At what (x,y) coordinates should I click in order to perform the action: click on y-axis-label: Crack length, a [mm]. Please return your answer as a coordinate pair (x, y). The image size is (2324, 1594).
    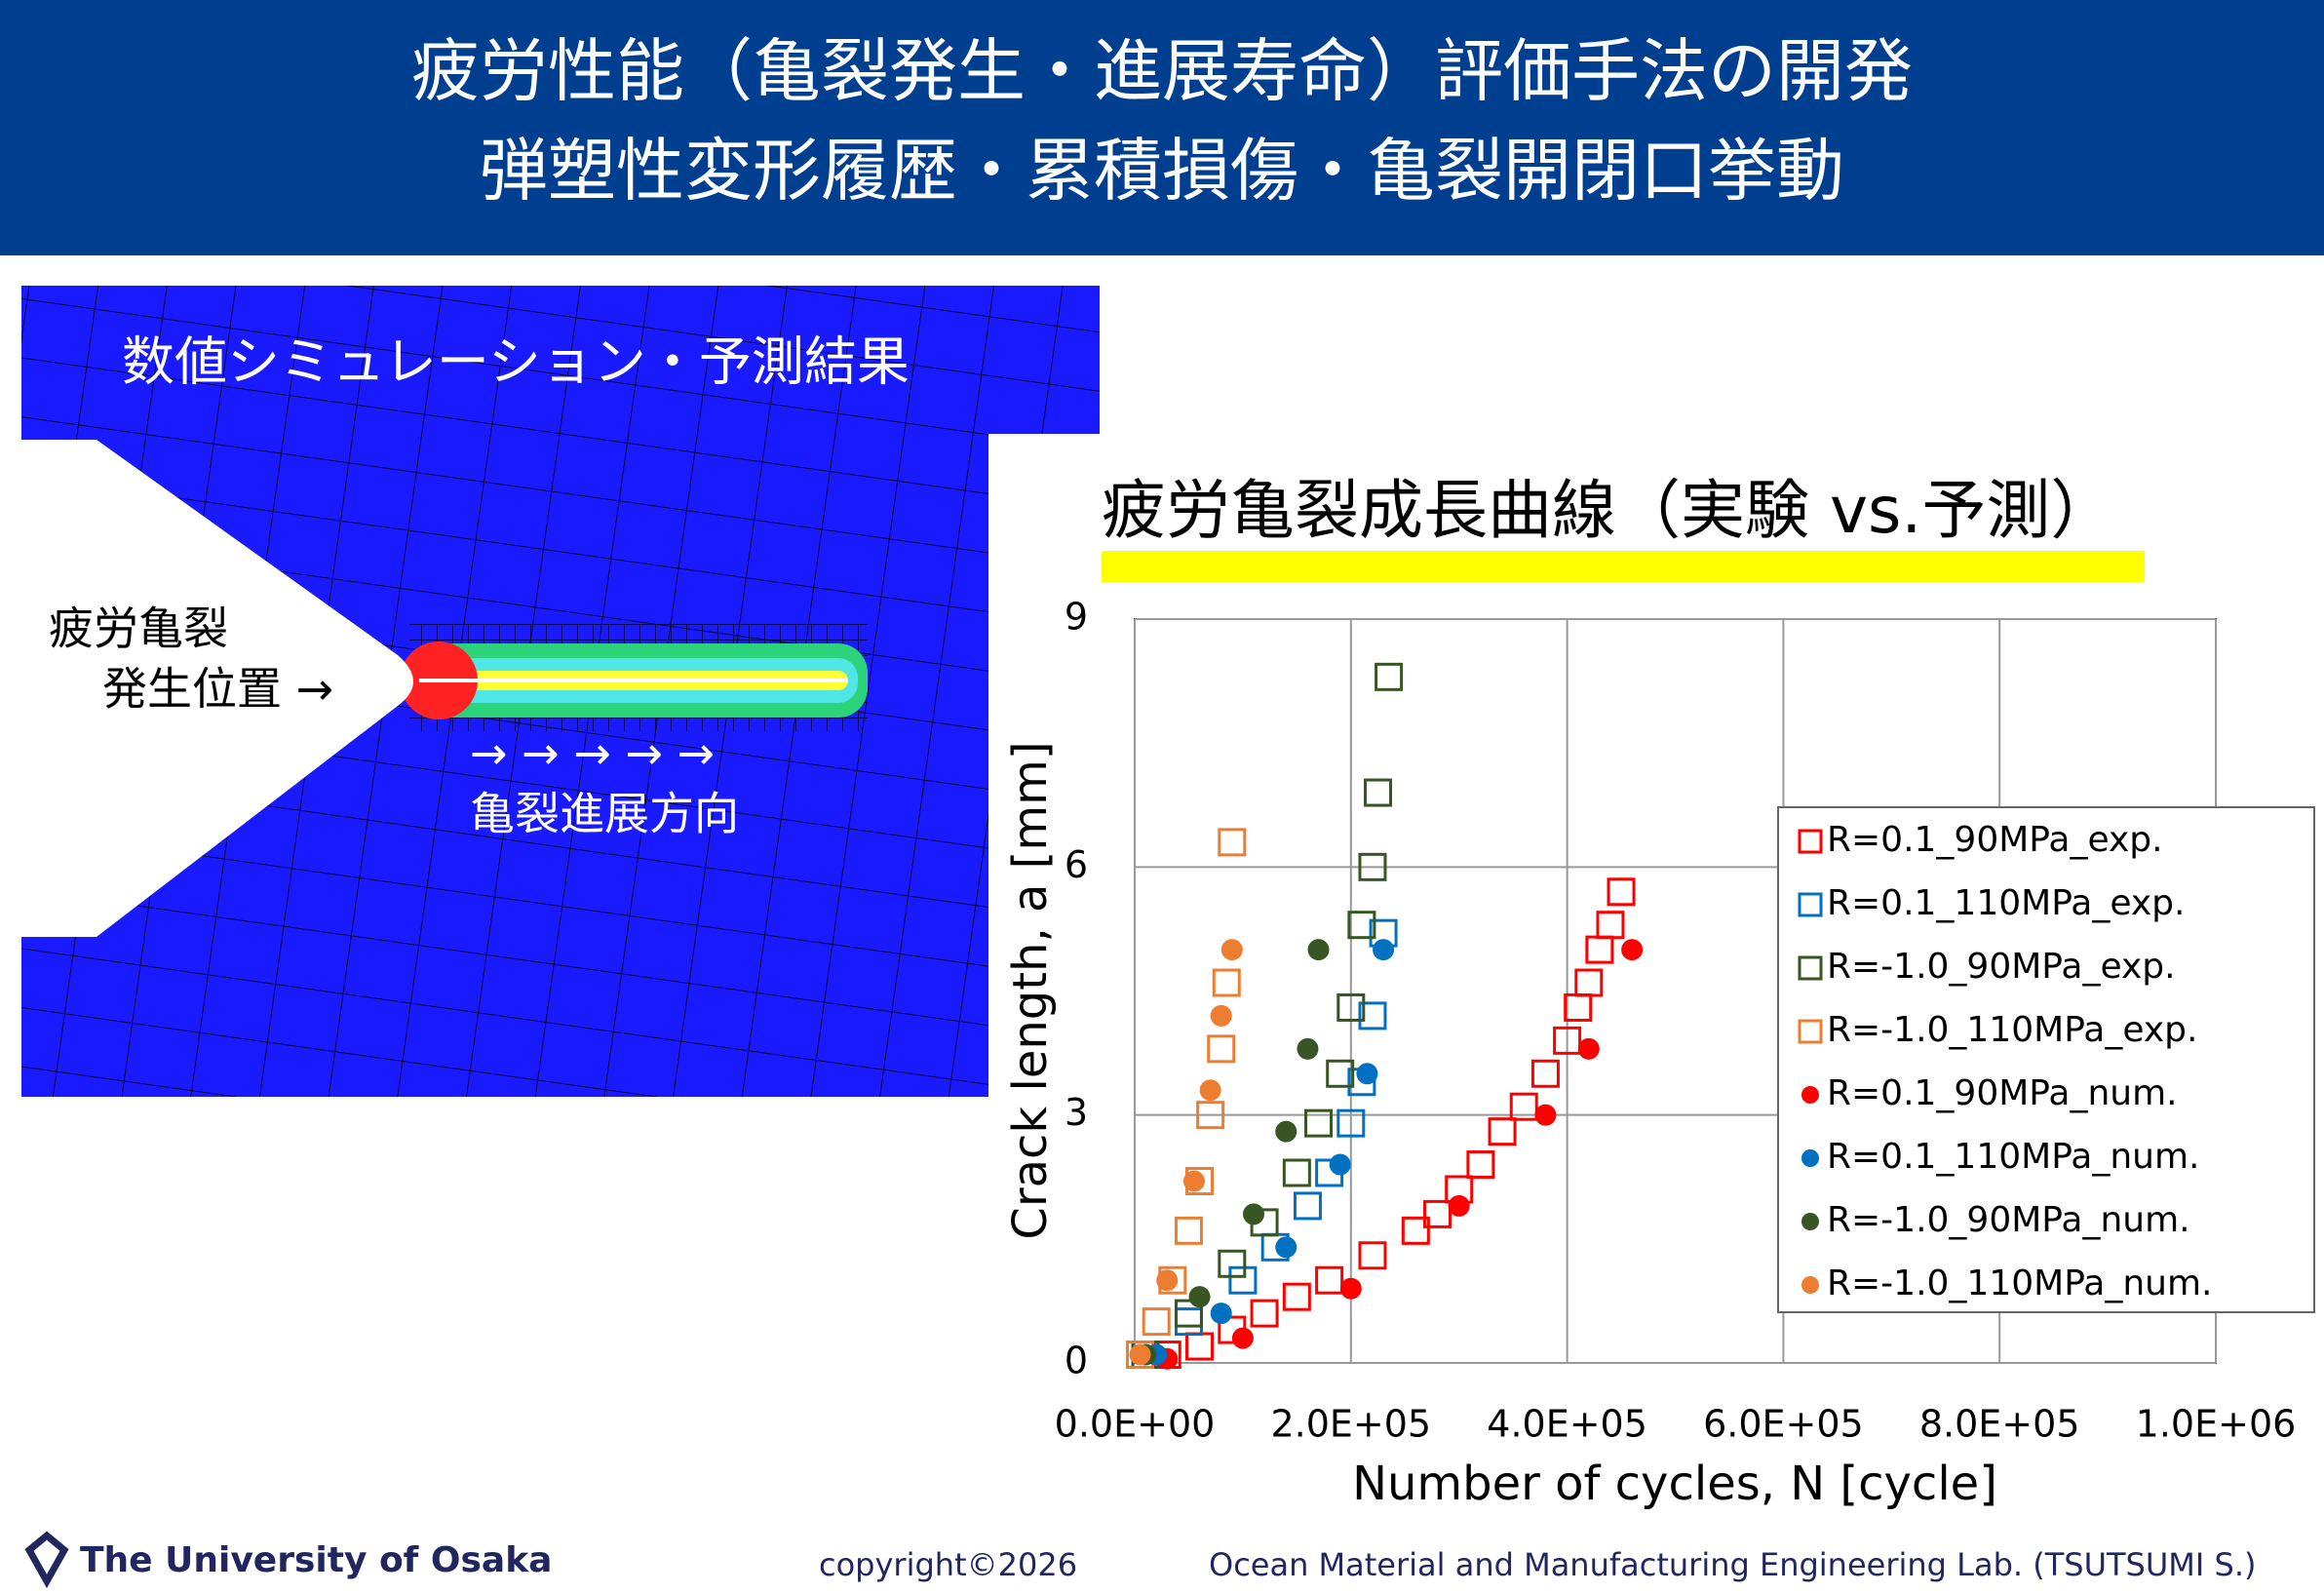
    Looking at the image, I should click on (1030, 990).